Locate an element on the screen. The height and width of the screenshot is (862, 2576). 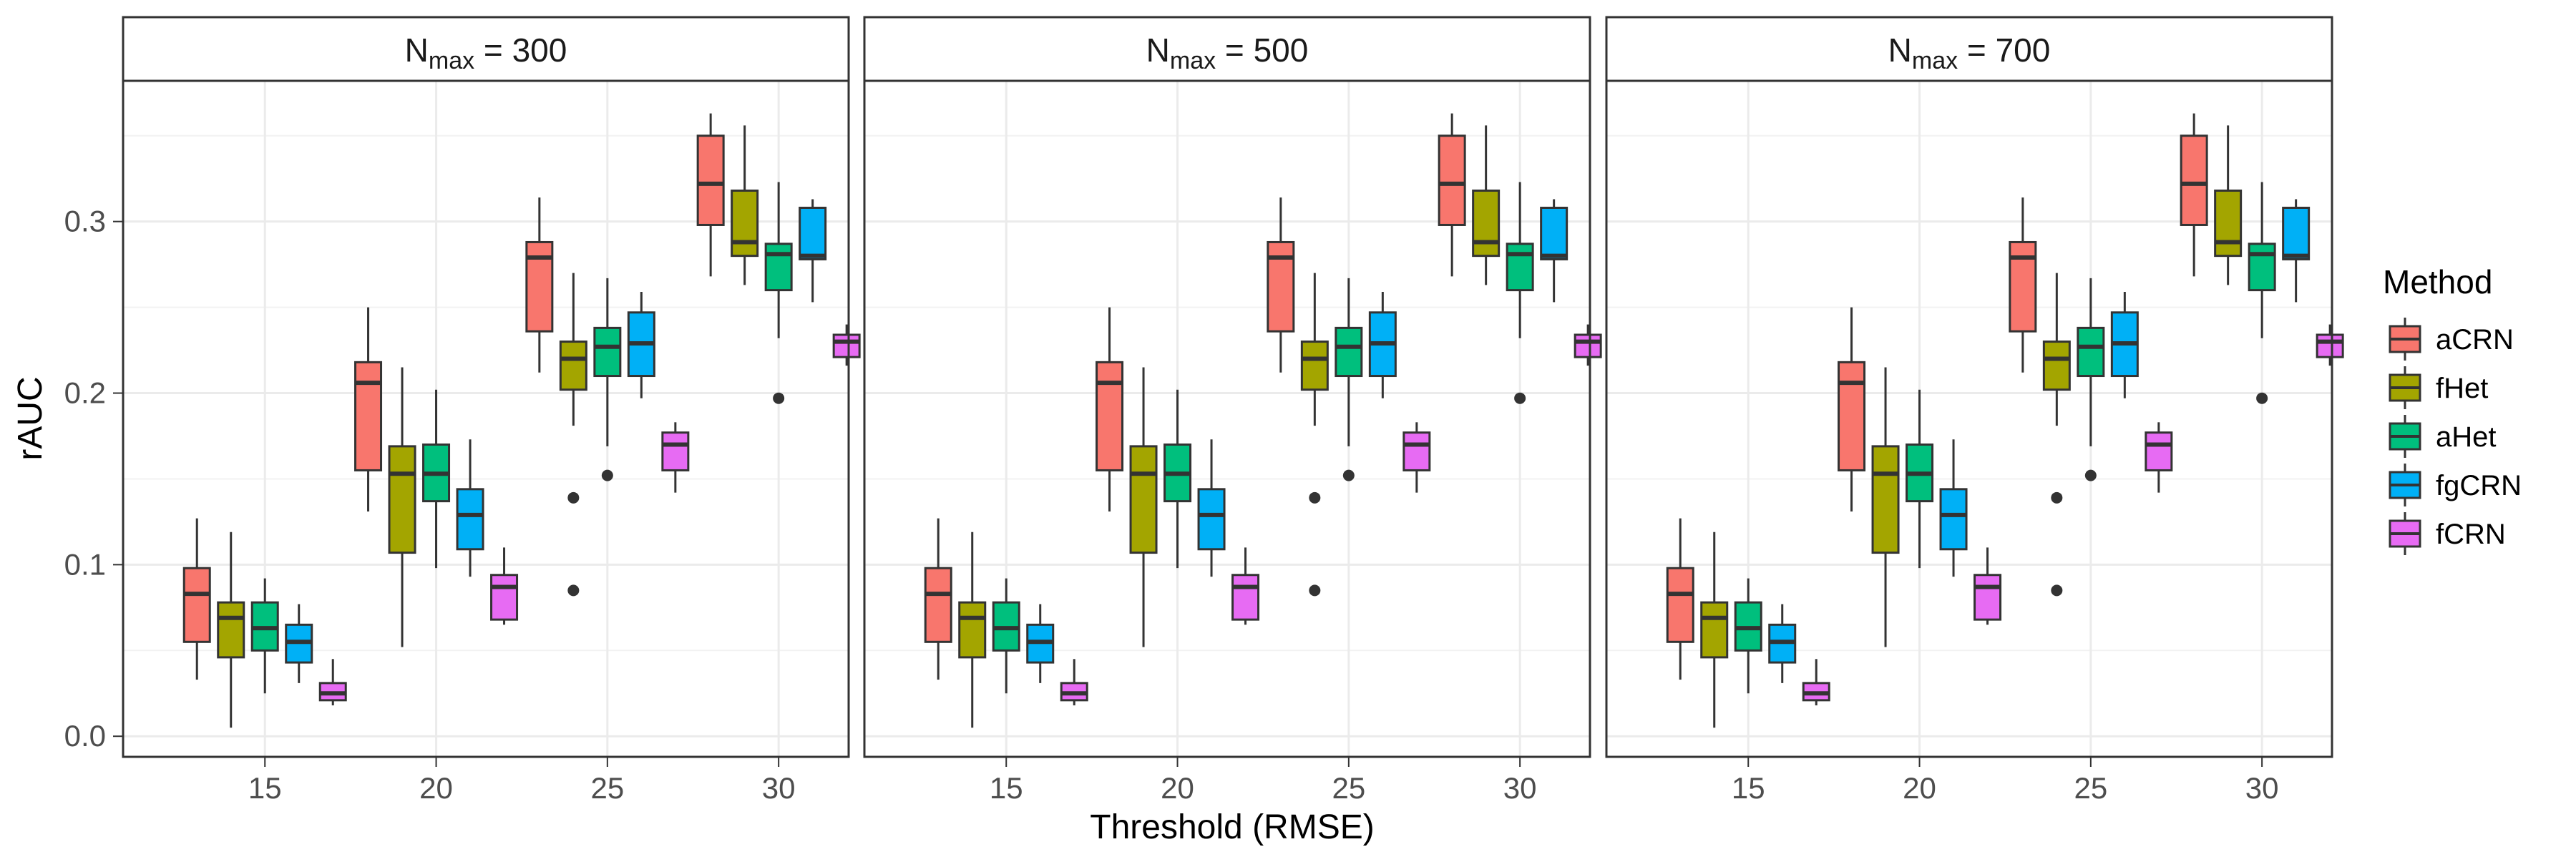
legend-item-aHet: aHet is located at coordinates (2443, 437).